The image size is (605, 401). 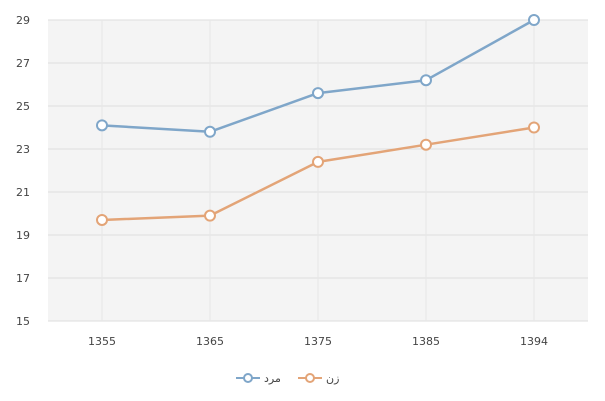 I want to click on y-tick-label: 21, so click(x=23, y=192).